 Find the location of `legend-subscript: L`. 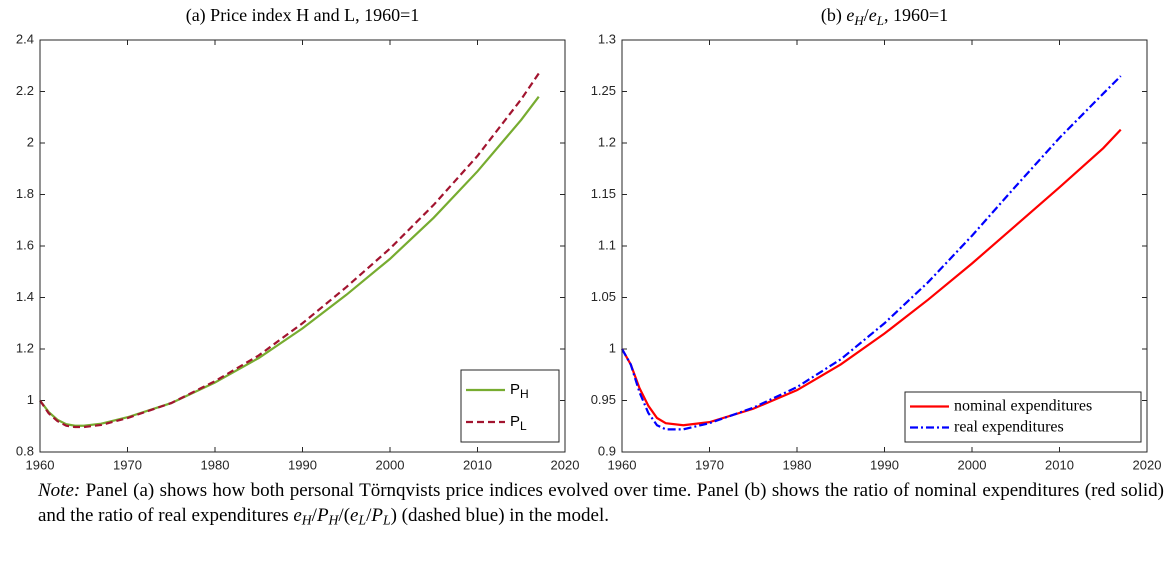

legend-subscript: L is located at coordinates (523, 426).